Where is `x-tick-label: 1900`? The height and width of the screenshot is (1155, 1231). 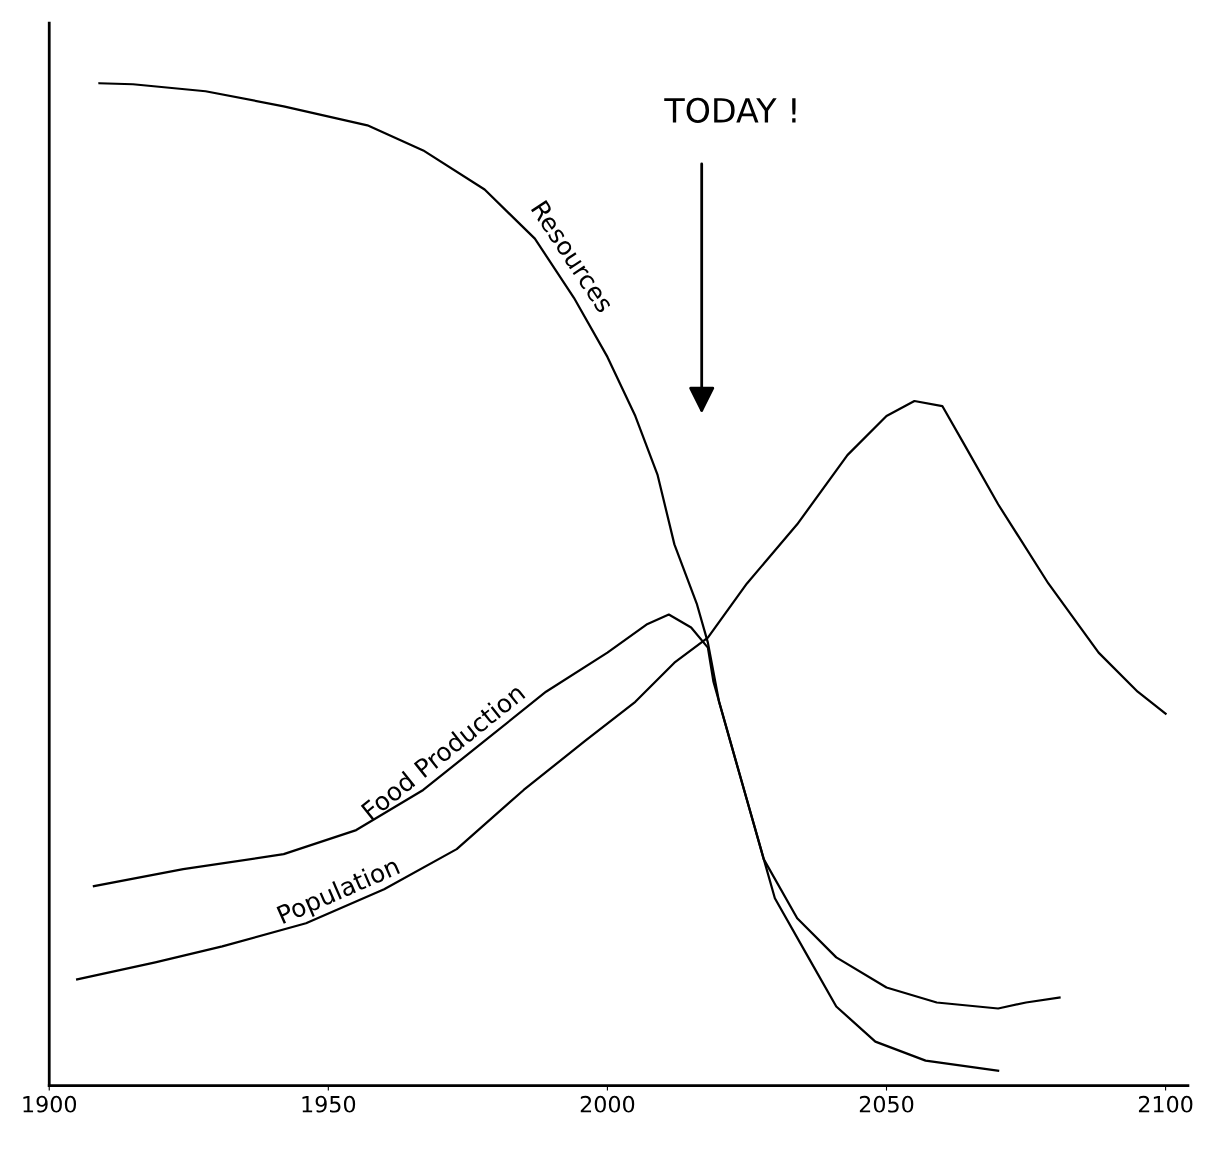
x-tick-label: 1900 is located at coordinates (50, 1104).